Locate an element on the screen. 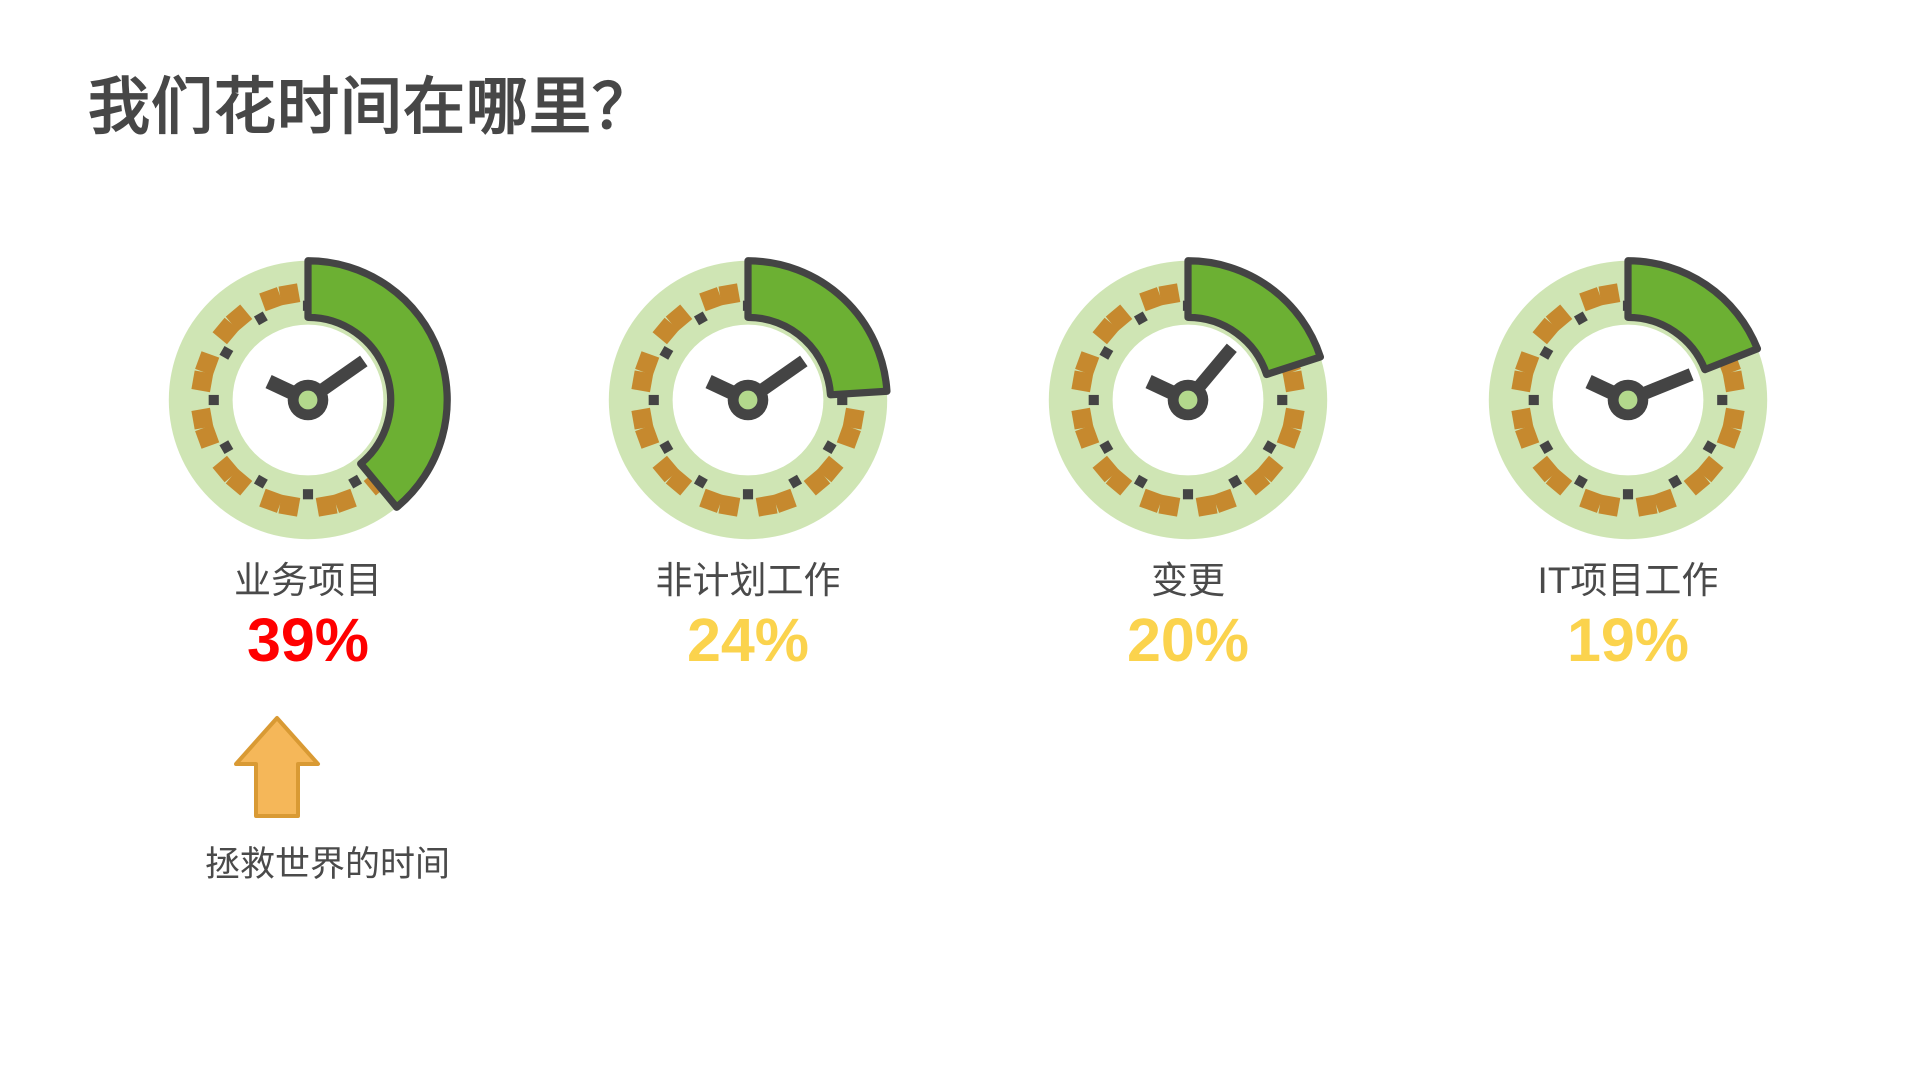  gauge-card-changes: 变更 20% is located at coordinates (1188, 463).